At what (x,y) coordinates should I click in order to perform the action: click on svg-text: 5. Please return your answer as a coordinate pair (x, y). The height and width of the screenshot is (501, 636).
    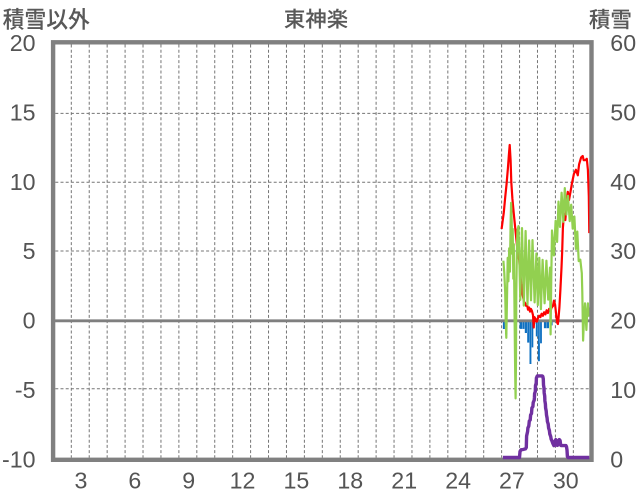
    Looking at the image, I should click on (29, 251).